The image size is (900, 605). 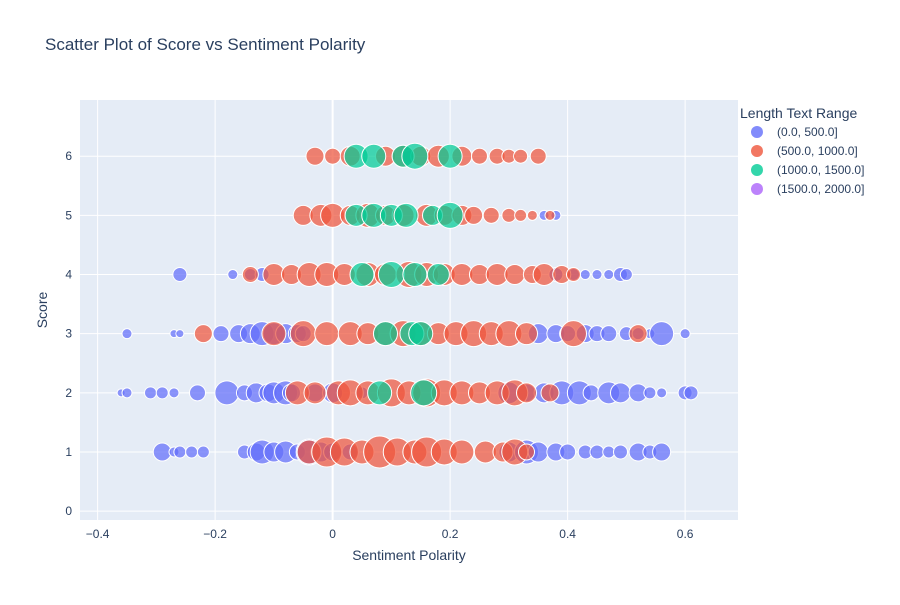 What do you see at coordinates (68, 156) in the screenshot?
I see `y-tick-label: 6` at bounding box center [68, 156].